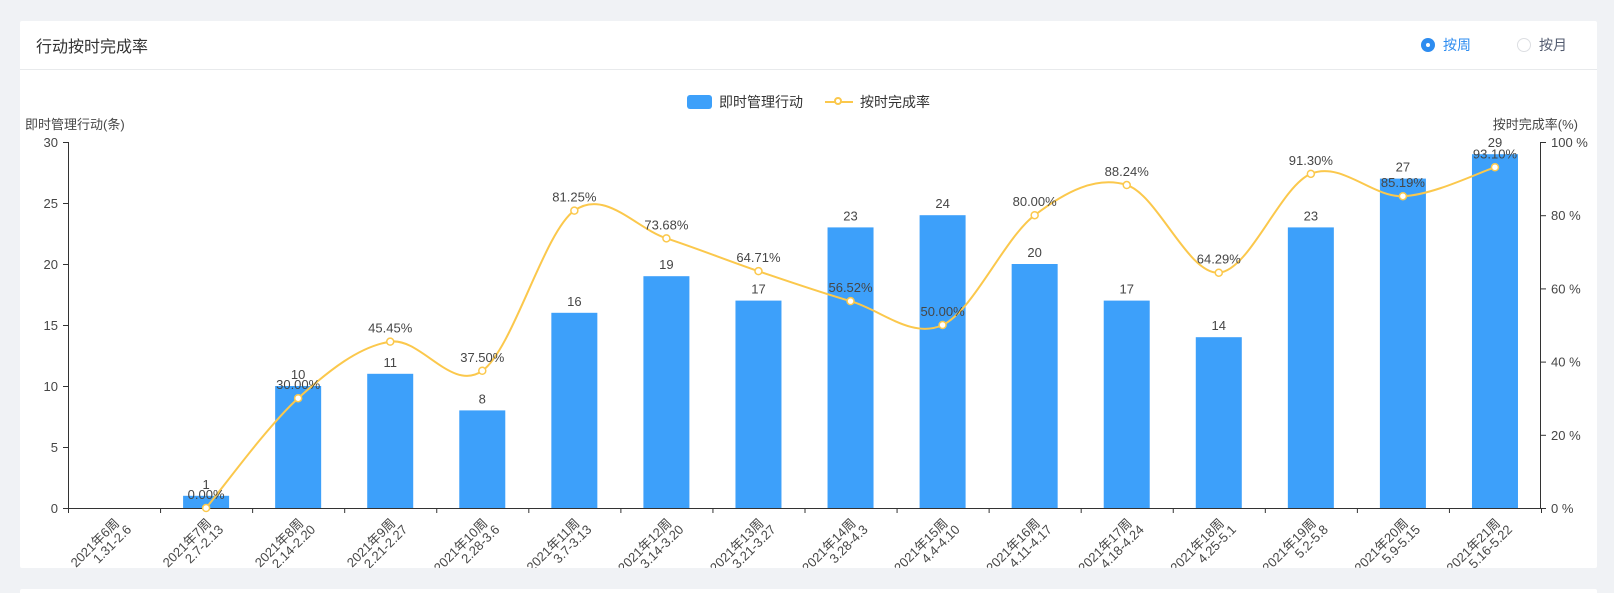  What do you see at coordinates (1035, 201) in the screenshot?
I see `line-value-label: 80.00%` at bounding box center [1035, 201].